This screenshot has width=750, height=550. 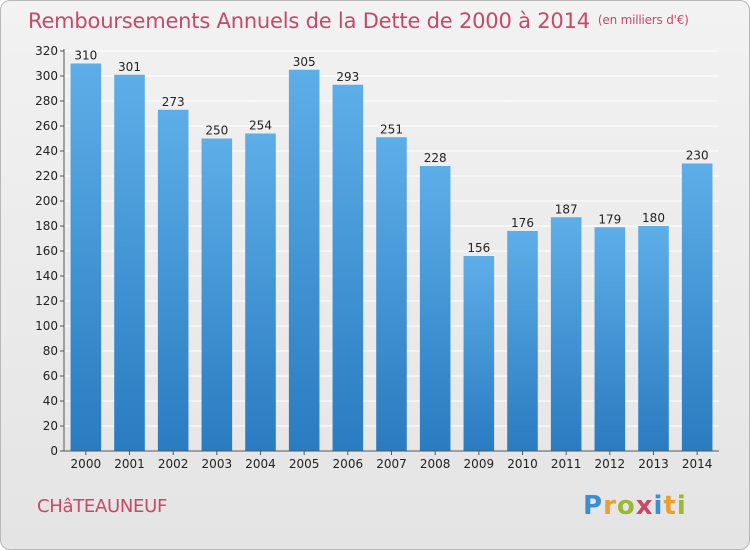 I want to click on x-tick-label: 2012, so click(x=610, y=464).